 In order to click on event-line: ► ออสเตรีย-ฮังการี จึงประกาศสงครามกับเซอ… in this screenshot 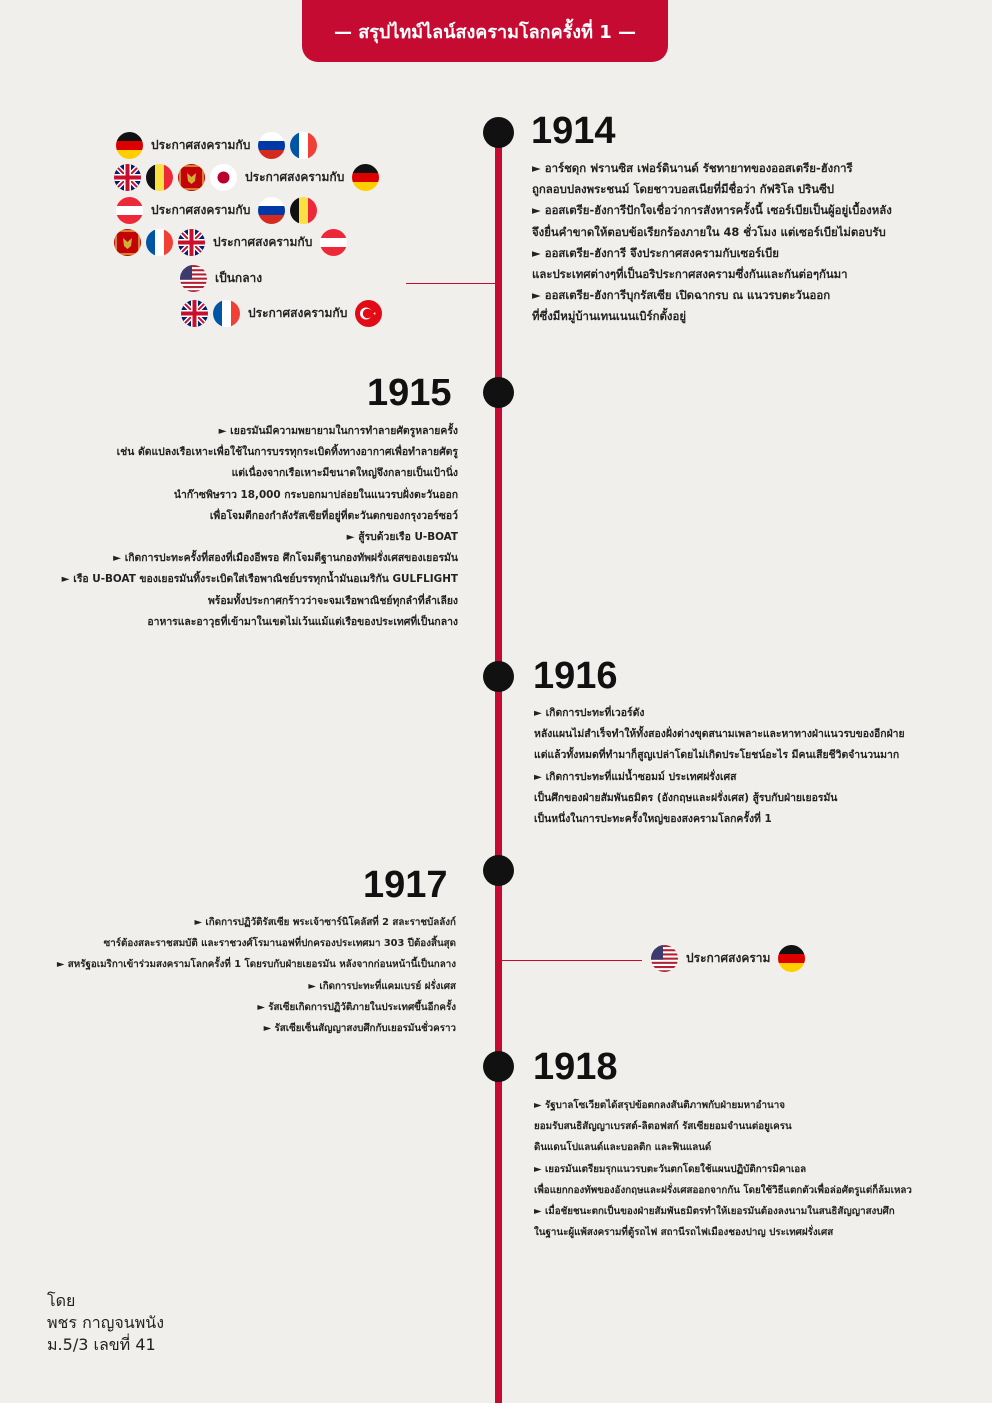, I will do `click(655, 252)`.